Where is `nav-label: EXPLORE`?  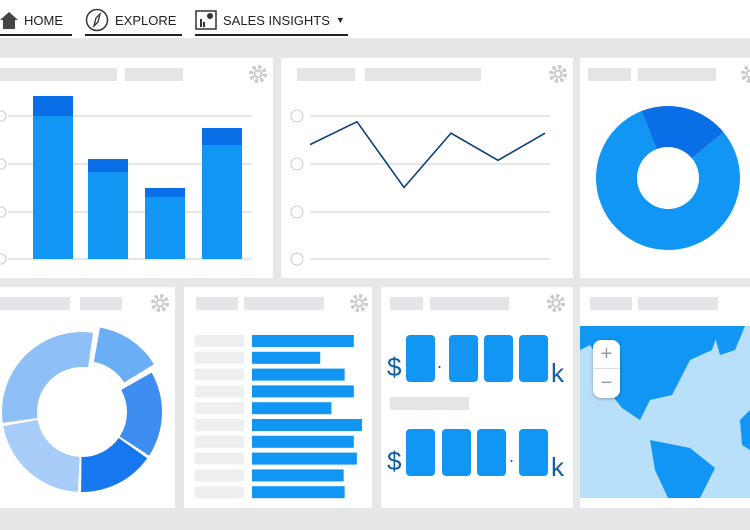
nav-label: EXPLORE is located at coordinates (146, 20).